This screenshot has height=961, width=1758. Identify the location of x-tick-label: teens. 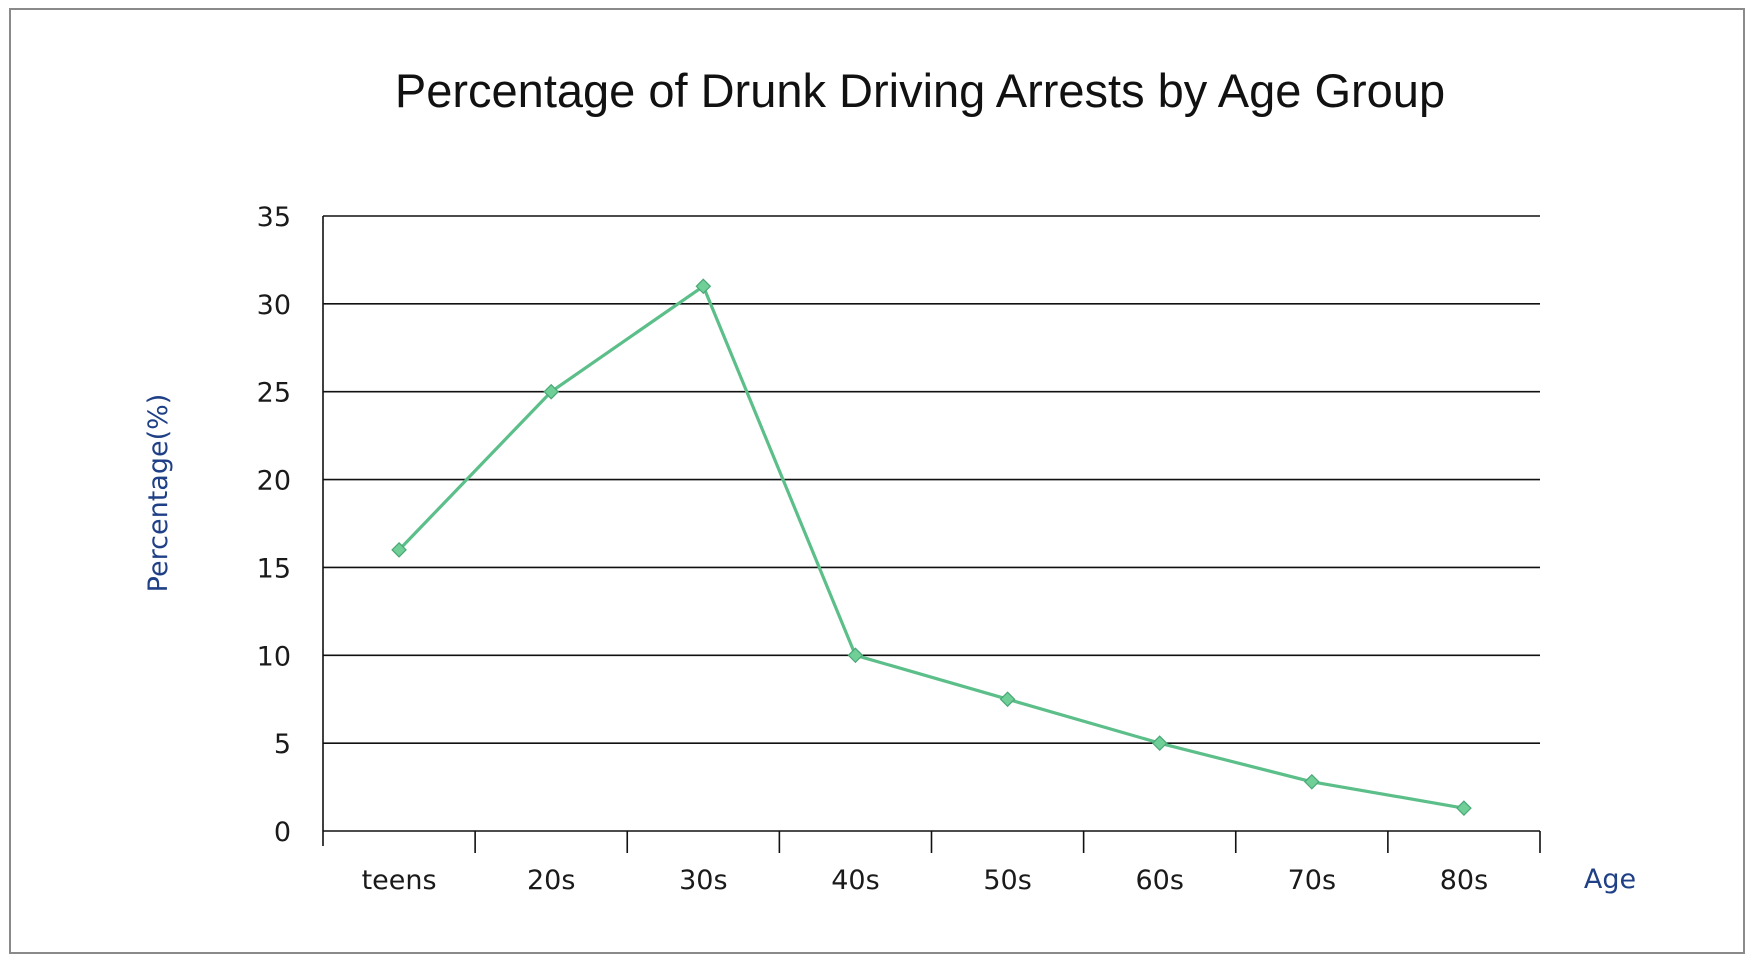
(399, 880).